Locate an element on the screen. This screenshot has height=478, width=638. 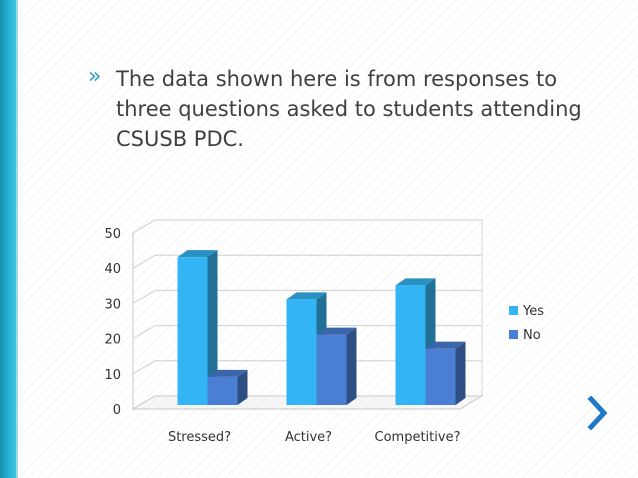
legend-swatch-yes is located at coordinates (513, 310).